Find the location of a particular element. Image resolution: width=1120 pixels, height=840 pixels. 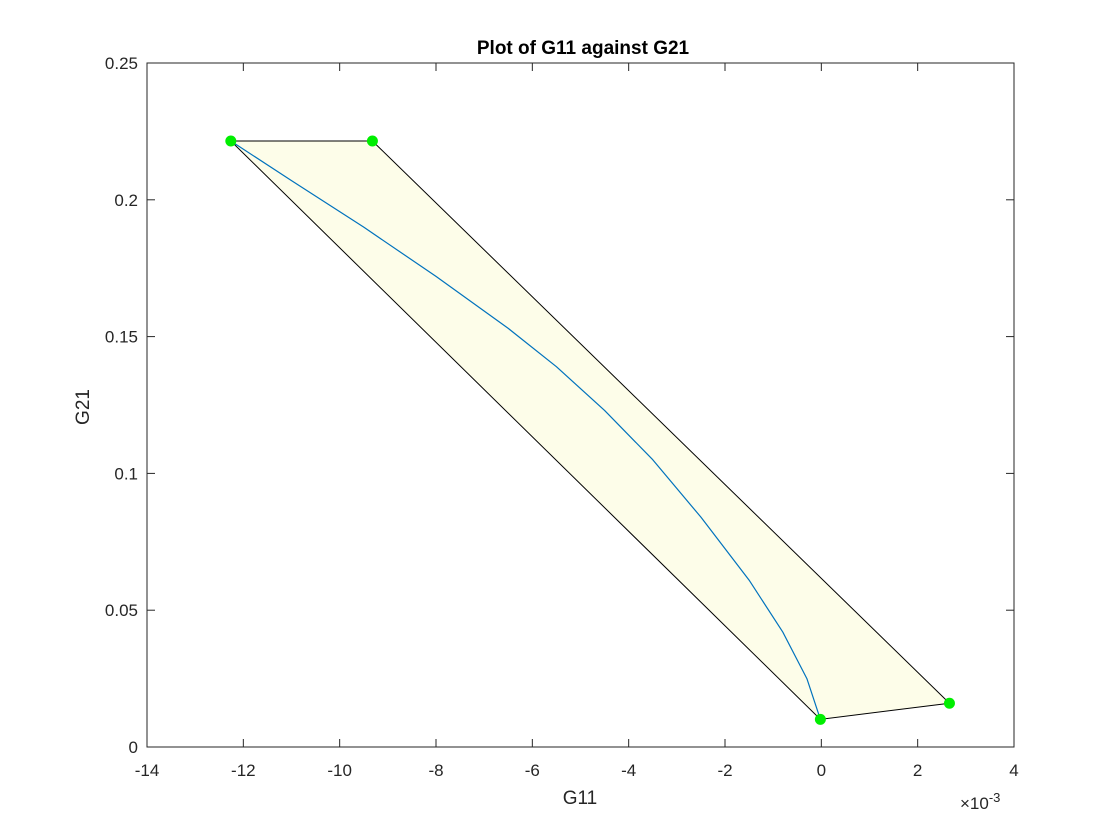

x-tick-label: -2 is located at coordinates (724, 770).